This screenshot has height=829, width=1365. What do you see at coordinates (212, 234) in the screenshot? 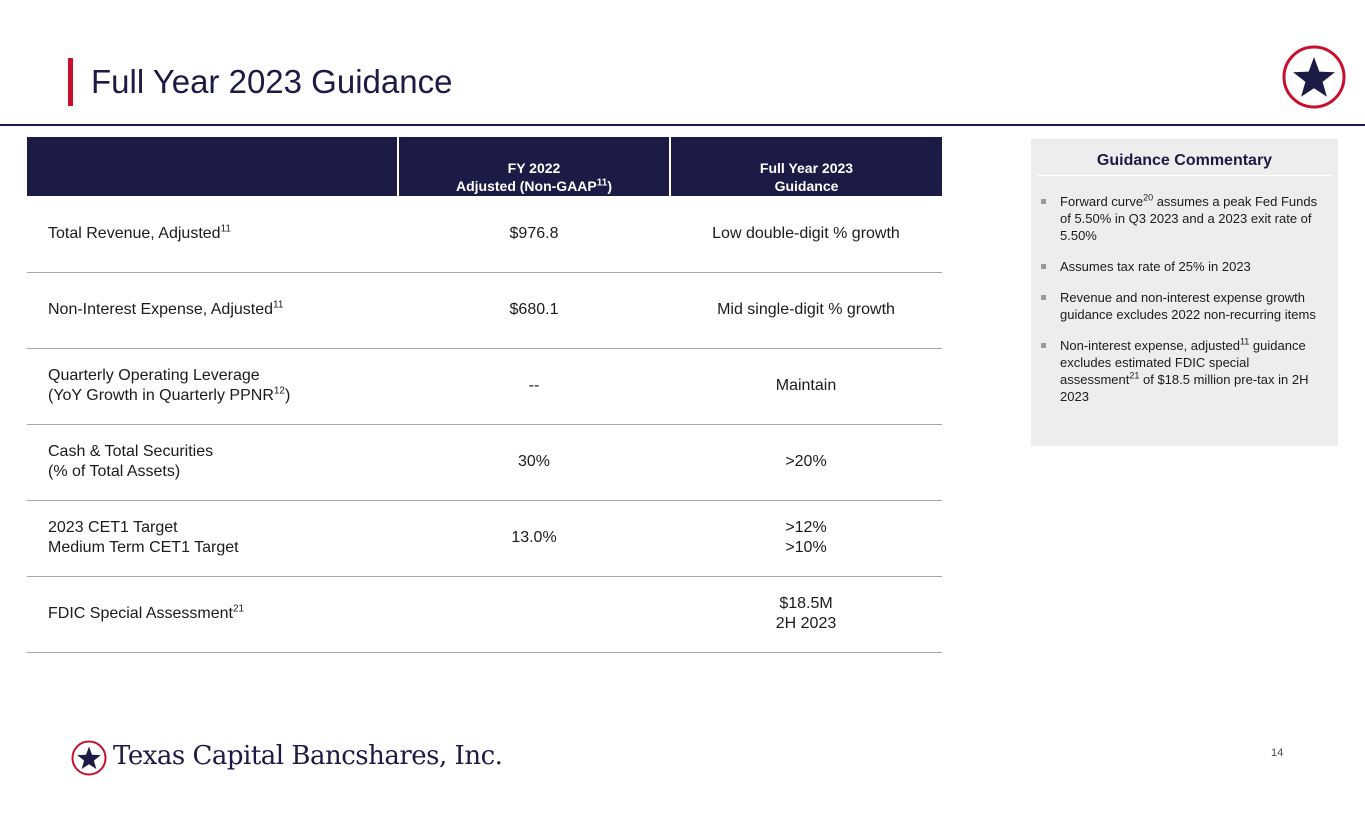
I see `metric-cell: Total Revenue, Adjusted11` at bounding box center [212, 234].